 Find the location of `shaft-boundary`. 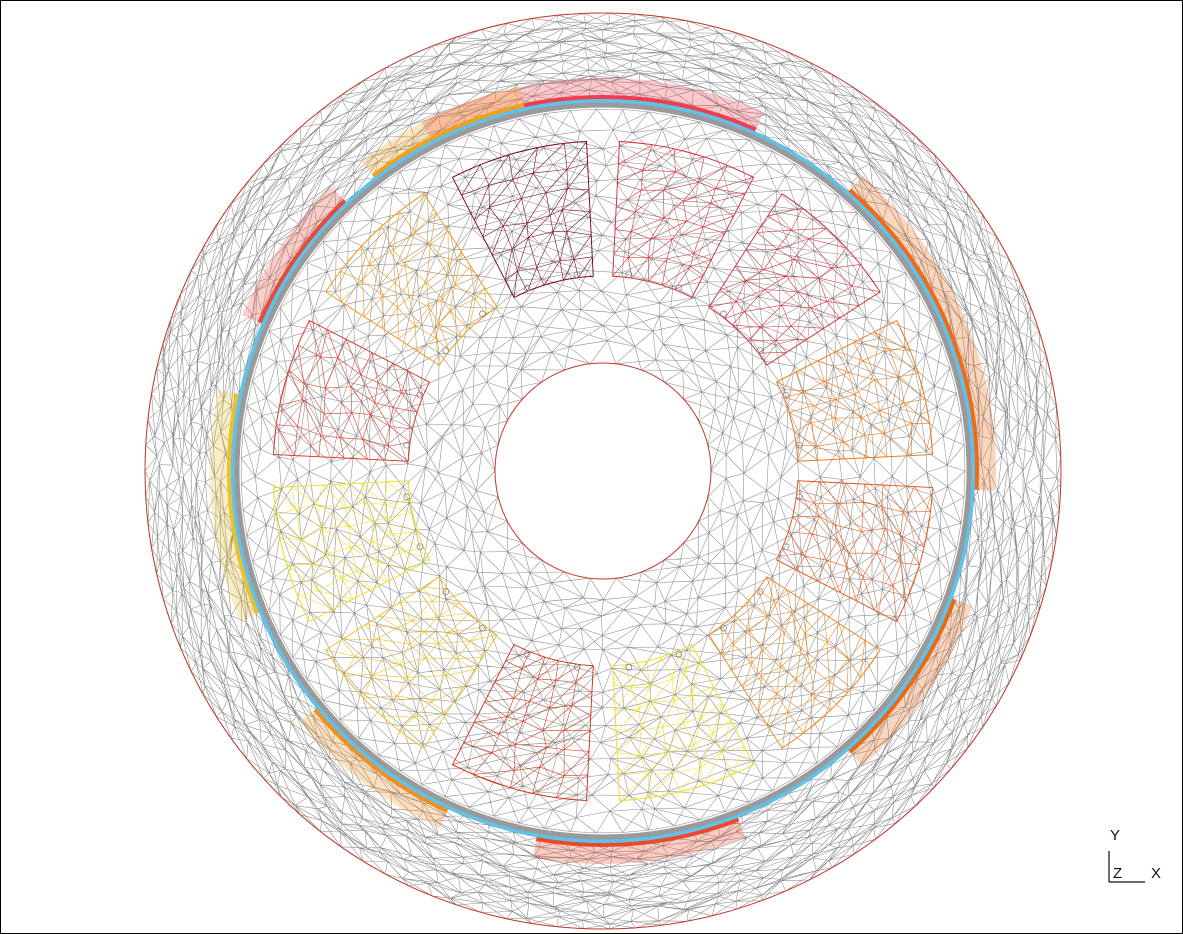

shaft-boundary is located at coordinates (603, 471).